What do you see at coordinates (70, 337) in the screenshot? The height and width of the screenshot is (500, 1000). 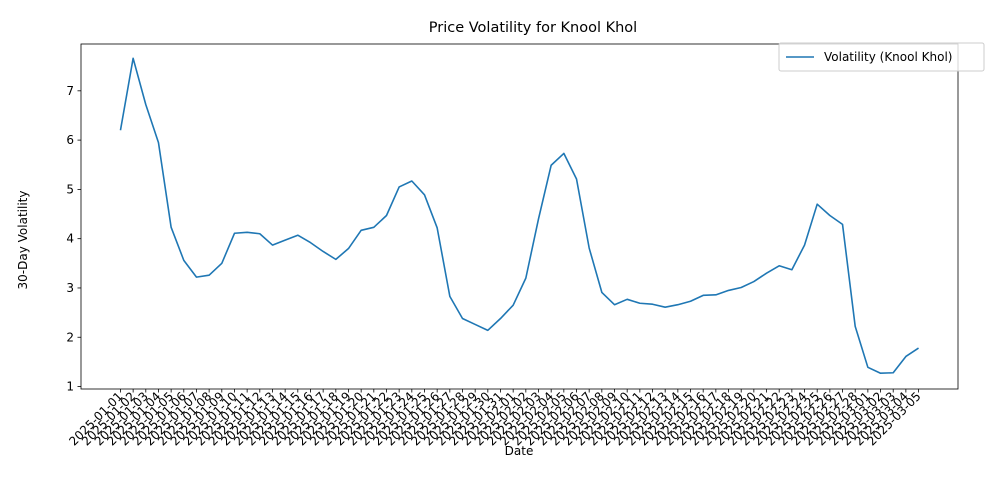 I see `y-tick-label: 2` at bounding box center [70, 337].